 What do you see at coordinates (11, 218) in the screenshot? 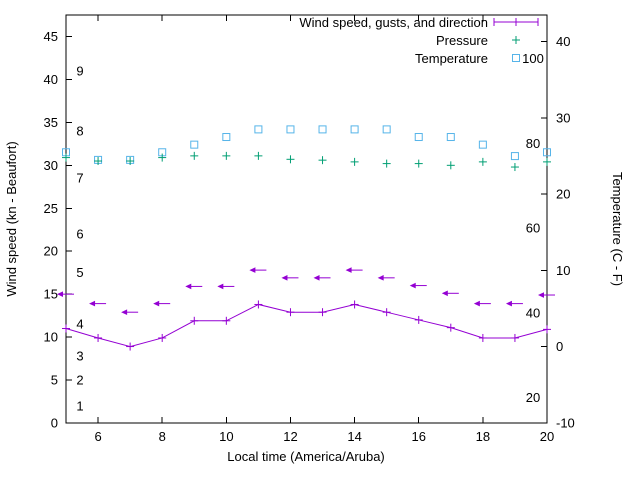
I see `y-axis-left-label: Wind speed (kn - Beaufort)` at bounding box center [11, 218].